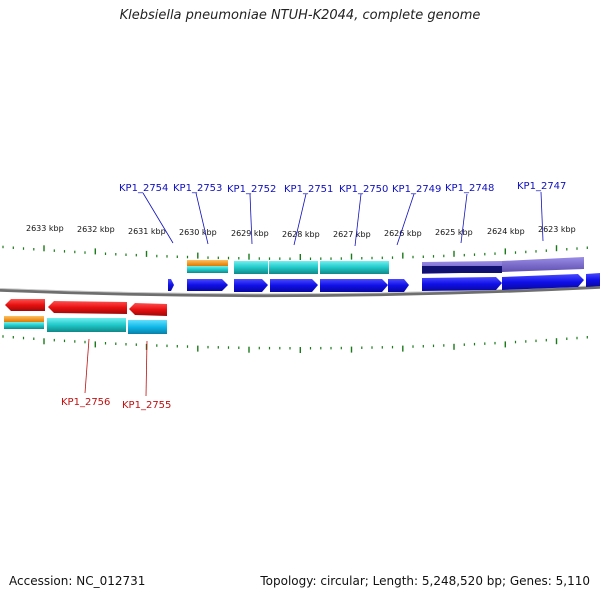 The height and width of the screenshot is (600, 600). What do you see at coordinates (251, 189) in the screenshot?
I see `gene-label-kp1-2752: KP1_2752` at bounding box center [251, 189].